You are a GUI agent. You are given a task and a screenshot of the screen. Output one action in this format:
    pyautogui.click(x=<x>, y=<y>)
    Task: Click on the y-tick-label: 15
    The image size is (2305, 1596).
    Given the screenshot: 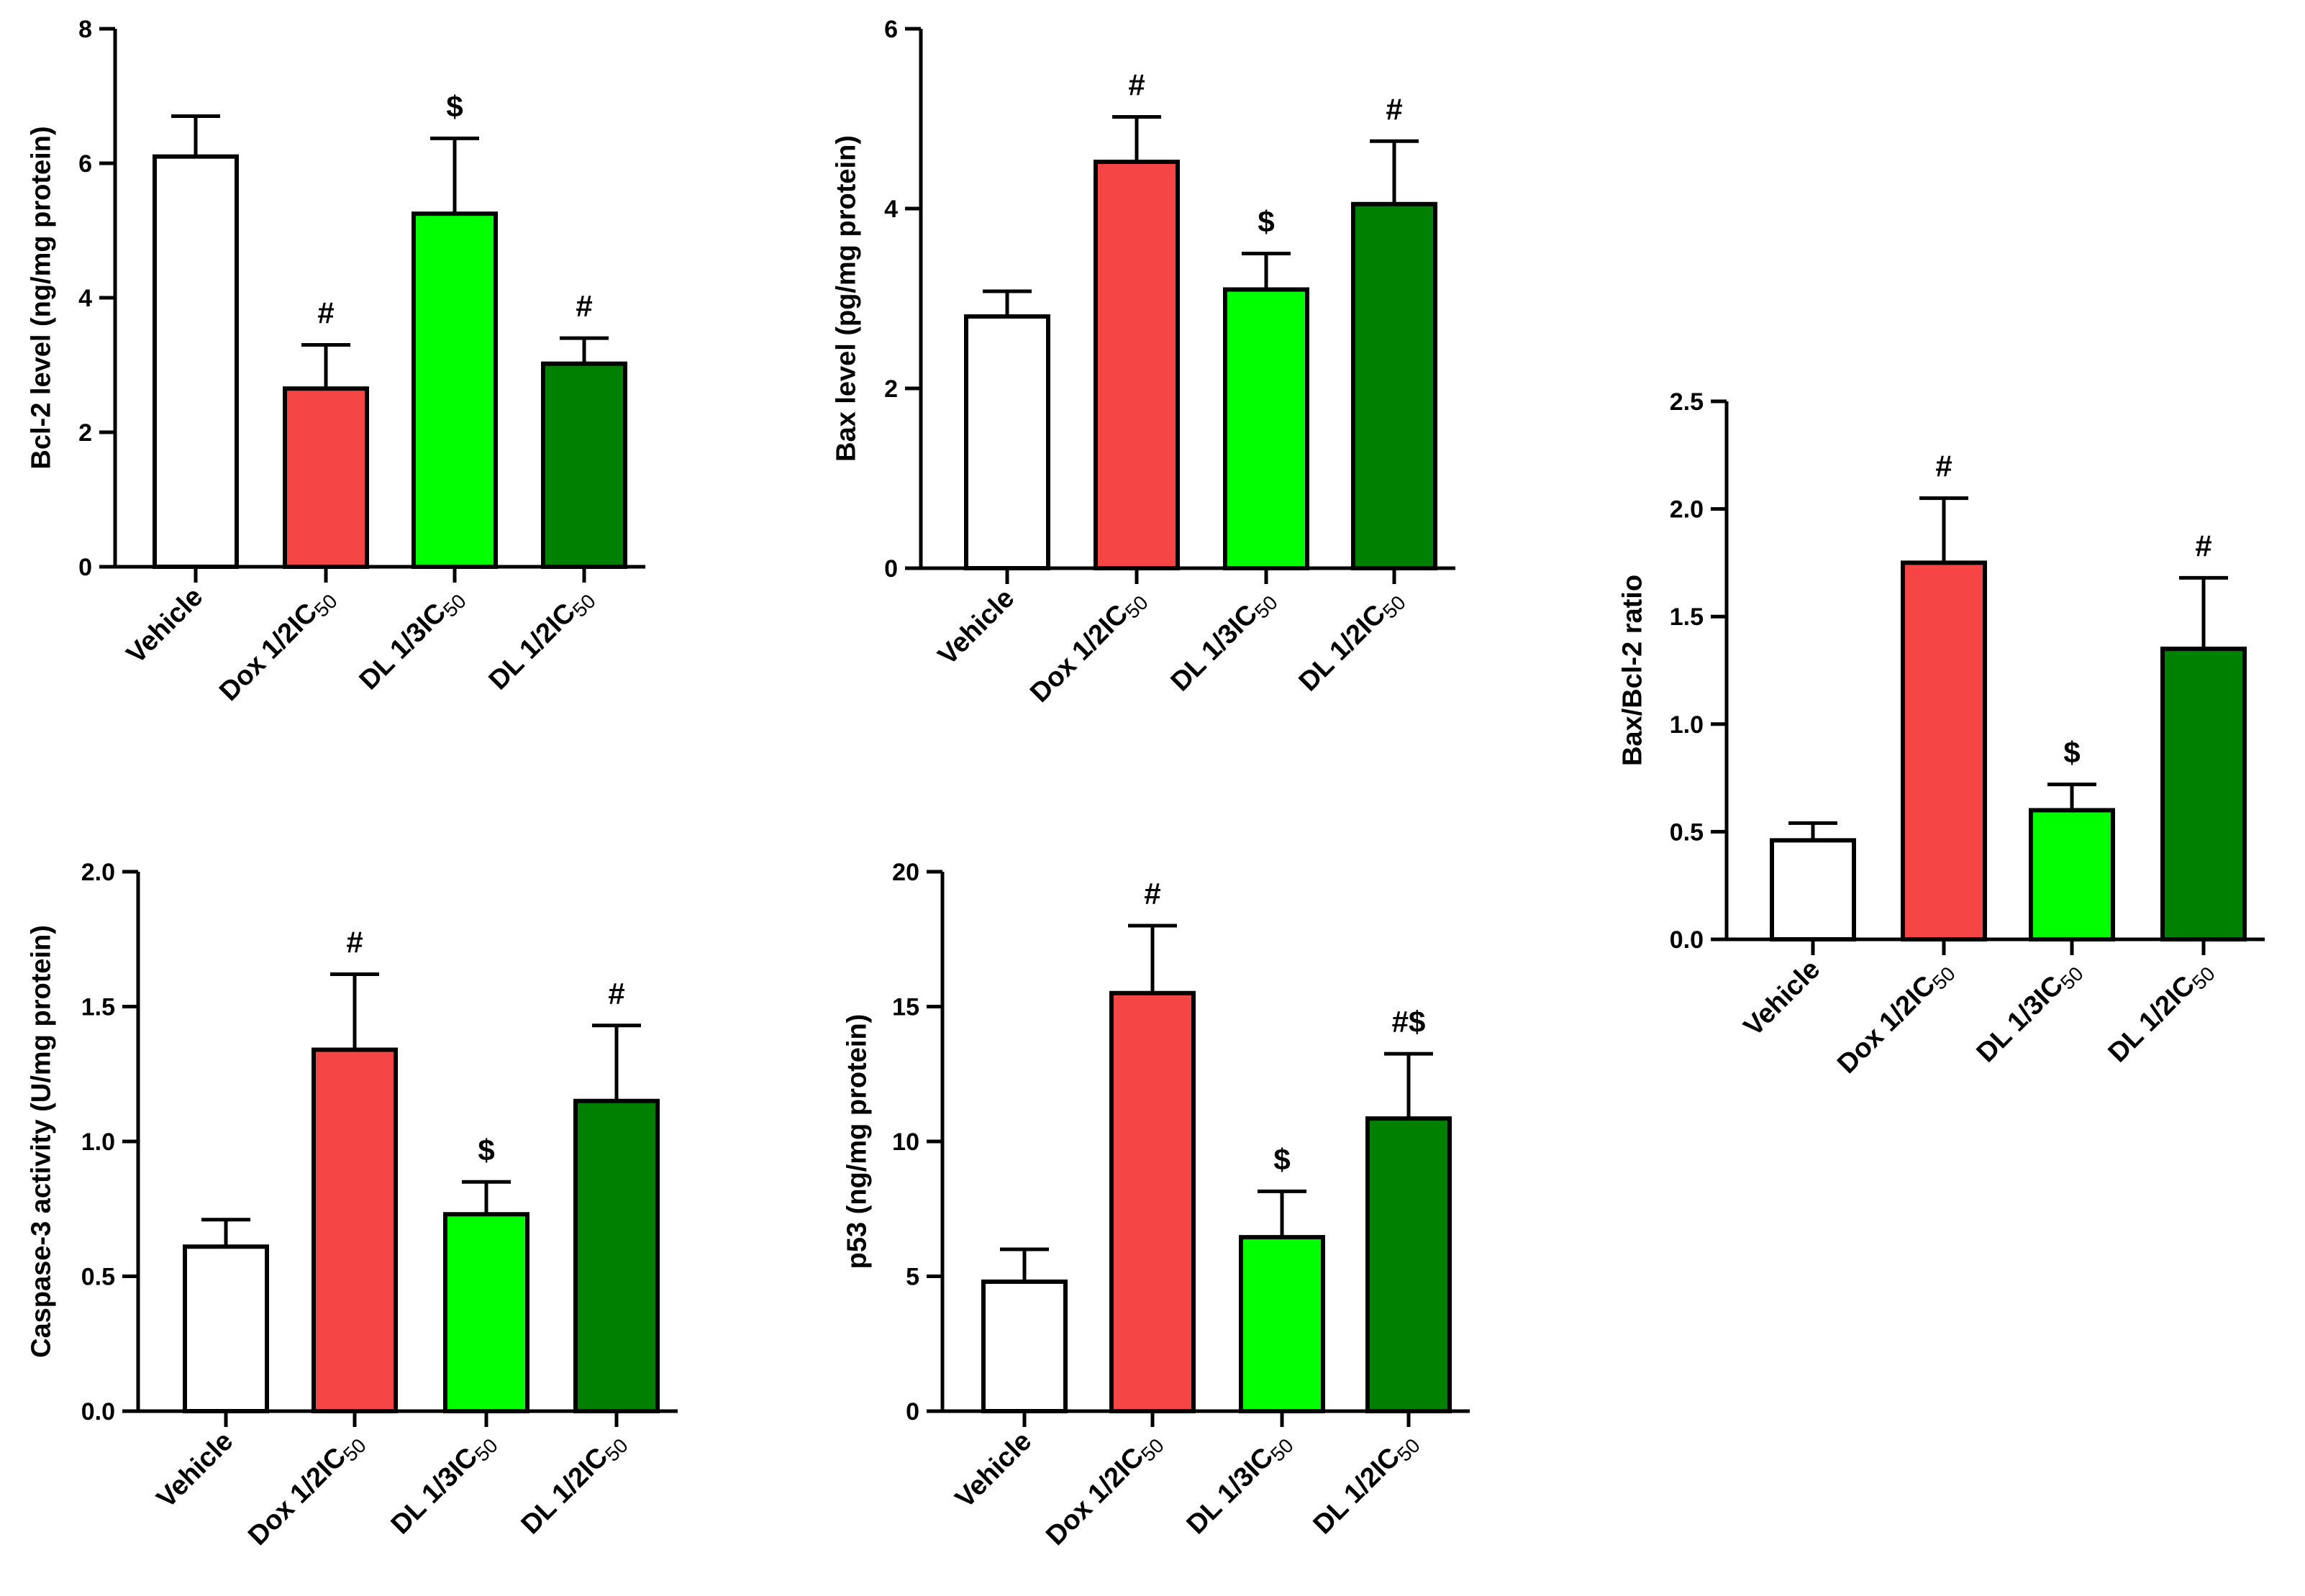 What is the action you would take?
    pyautogui.click(x=905, y=1007)
    